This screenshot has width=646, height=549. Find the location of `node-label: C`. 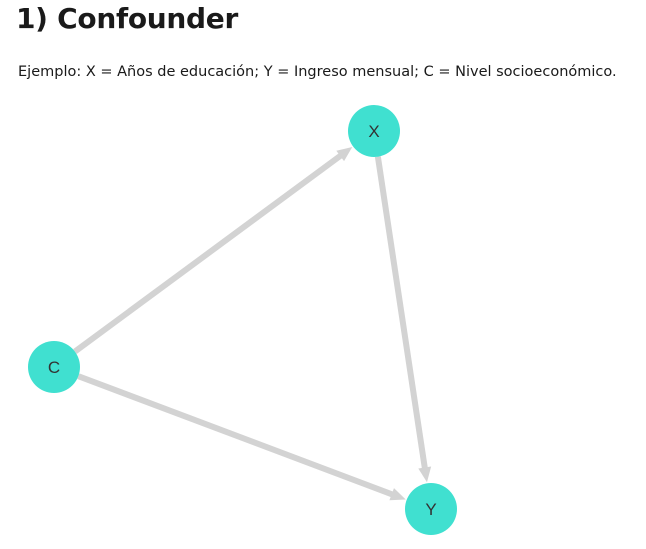

node-label: C is located at coordinates (54, 367).